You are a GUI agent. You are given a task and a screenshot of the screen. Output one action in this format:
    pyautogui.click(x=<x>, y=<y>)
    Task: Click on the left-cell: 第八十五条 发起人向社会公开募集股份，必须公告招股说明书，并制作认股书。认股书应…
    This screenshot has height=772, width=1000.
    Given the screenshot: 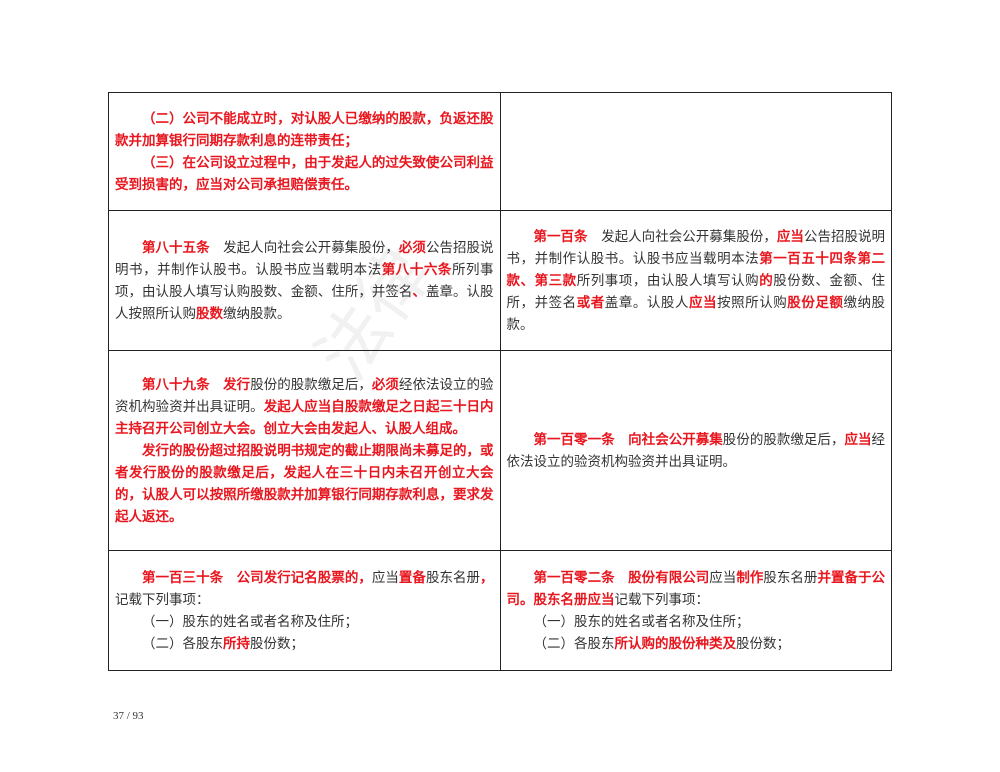 What is the action you would take?
    pyautogui.click(x=304, y=280)
    